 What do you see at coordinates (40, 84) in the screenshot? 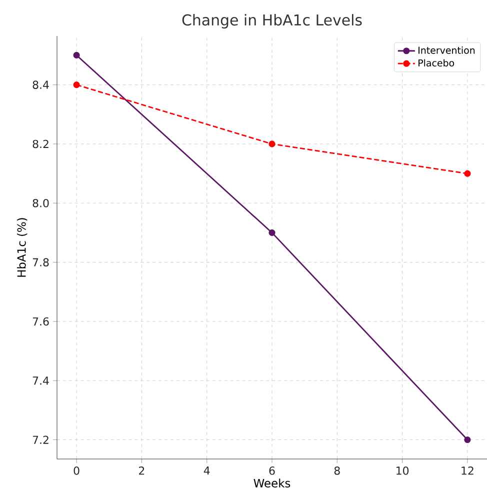
I see `y-tick-label: 8.4` at bounding box center [40, 84].